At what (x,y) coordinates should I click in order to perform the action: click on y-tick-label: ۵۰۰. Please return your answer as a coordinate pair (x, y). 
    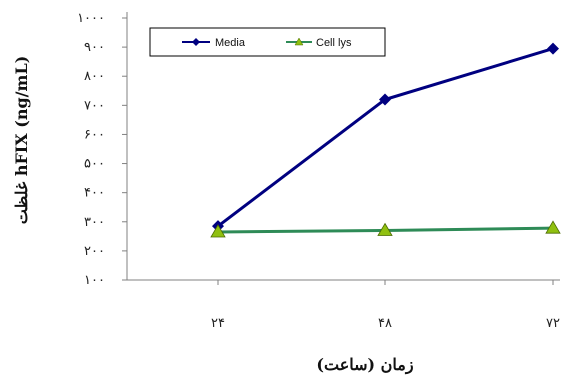
    Looking at the image, I should click on (94, 164).